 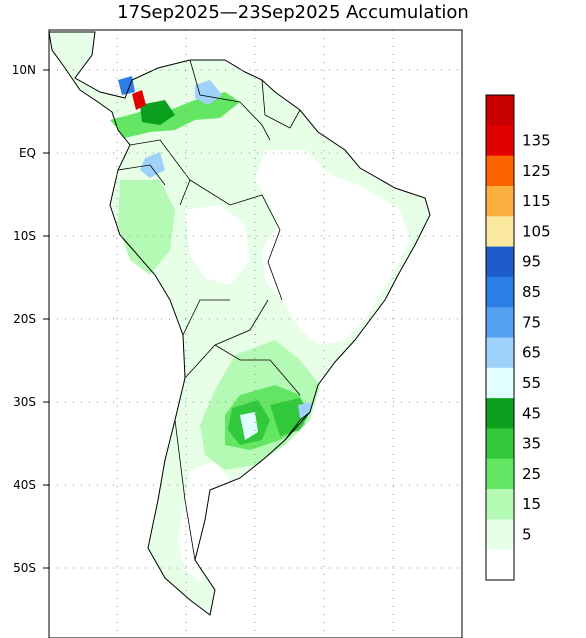 I want to click on map-title: 17Sep2025—23Sep2025 Accumulation, so click(x=293, y=12).